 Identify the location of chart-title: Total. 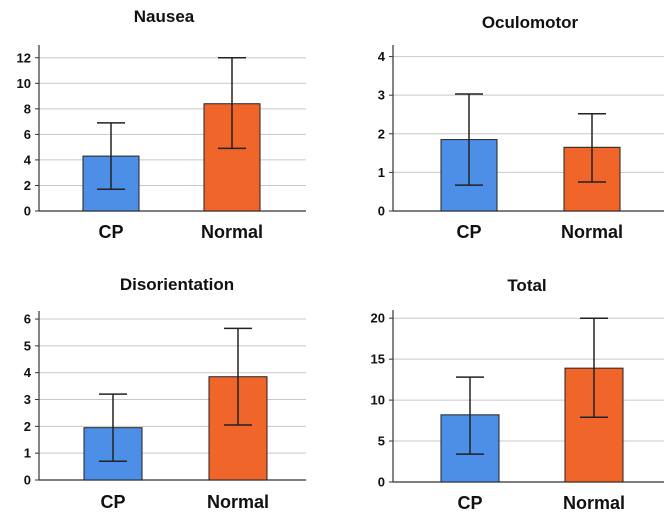
(526, 285).